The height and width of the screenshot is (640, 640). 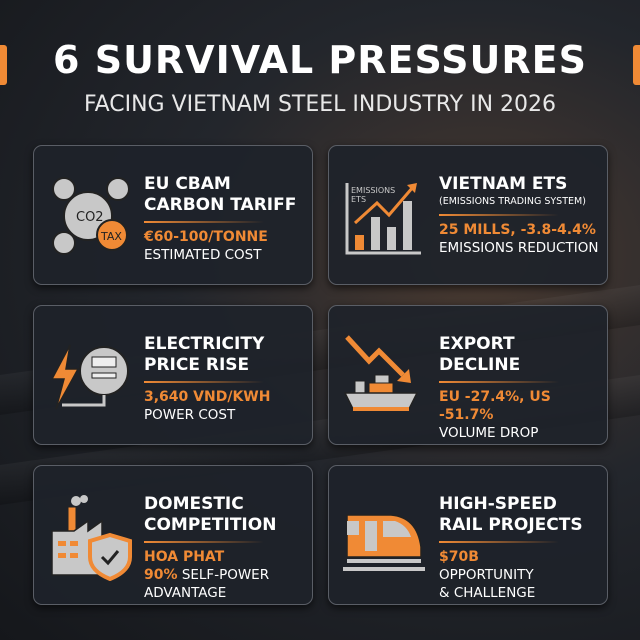 What do you see at coordinates (495, 406) in the screenshot?
I see `card-highlight: EU -27.4%, US -51.7%` at bounding box center [495, 406].